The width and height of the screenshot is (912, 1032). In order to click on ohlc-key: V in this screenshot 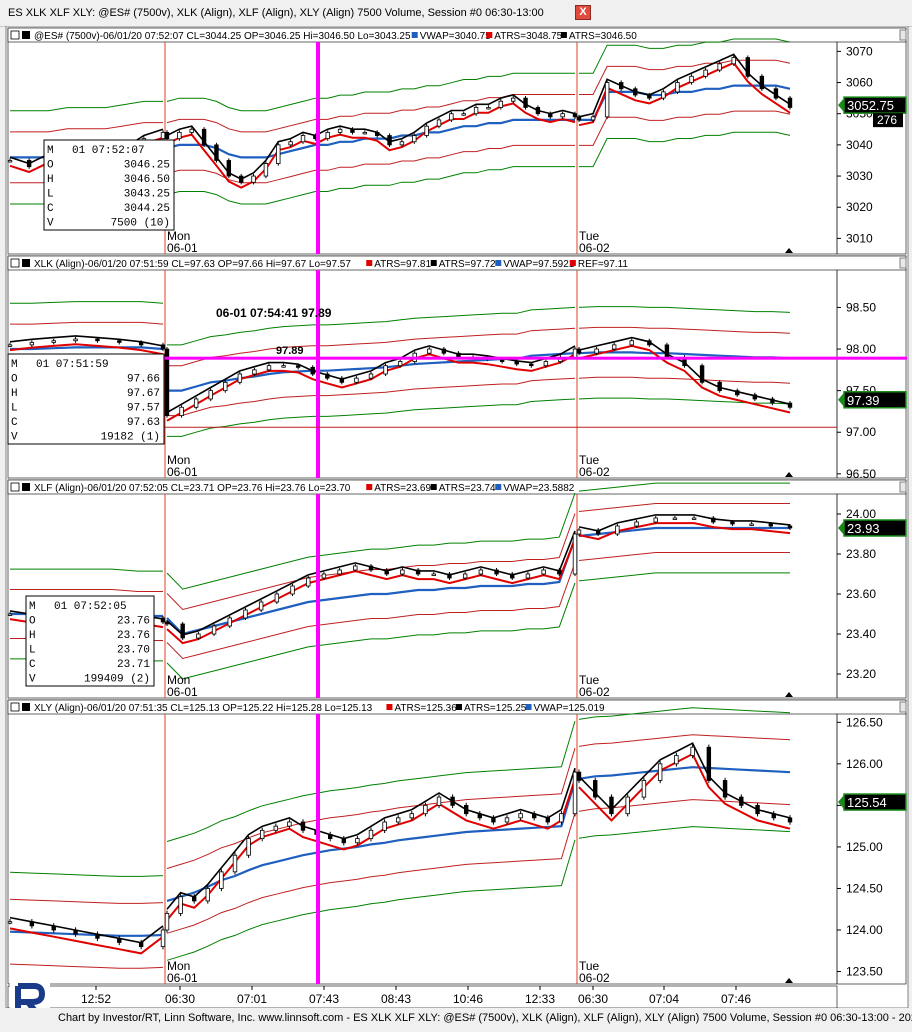, I will do `click(32, 680)`.